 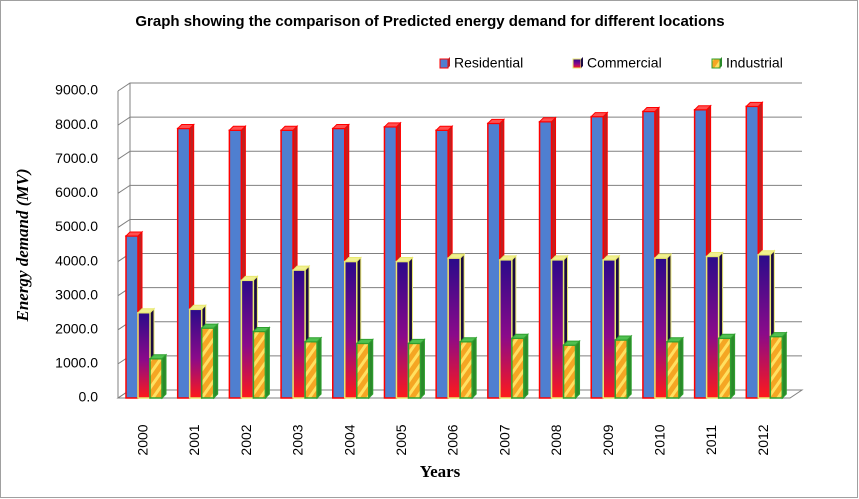 What do you see at coordinates (76, 158) in the screenshot?
I see `y-tick-label: 7000.0` at bounding box center [76, 158].